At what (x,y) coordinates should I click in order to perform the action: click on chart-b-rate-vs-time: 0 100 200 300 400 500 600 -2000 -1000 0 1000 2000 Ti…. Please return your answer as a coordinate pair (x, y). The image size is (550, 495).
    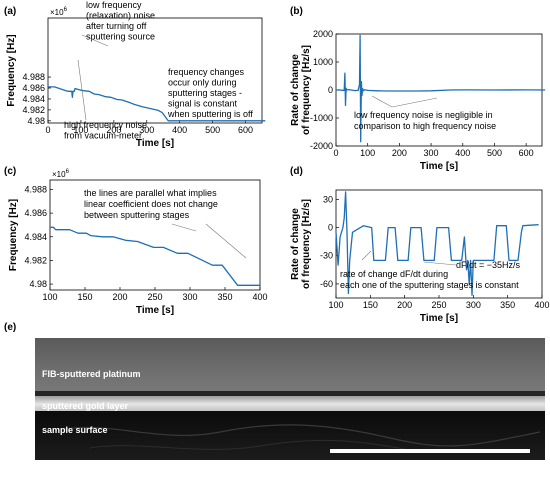
    Looking at the image, I should click on (418, 100).